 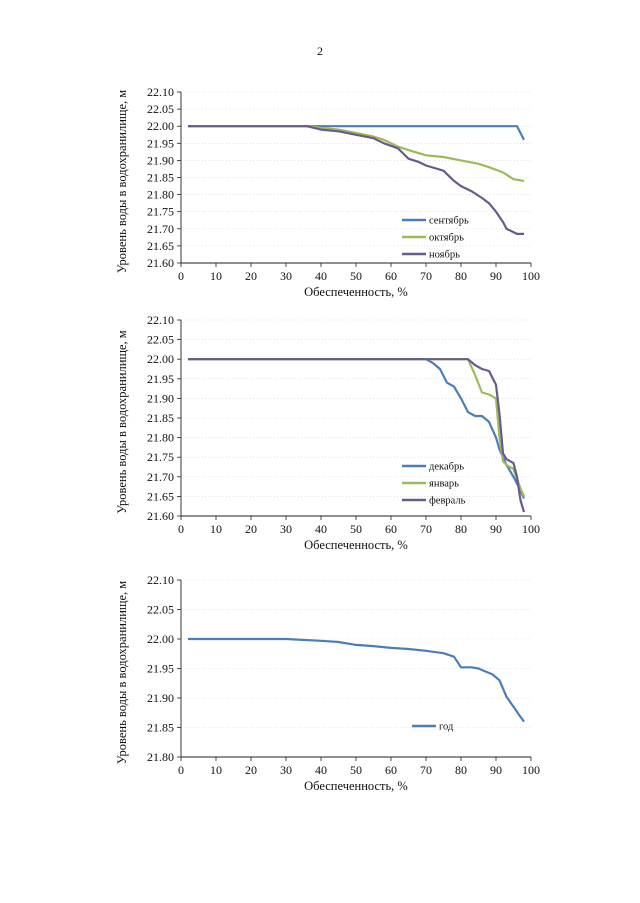 I want to click on legend-label: январь, so click(x=444, y=484).